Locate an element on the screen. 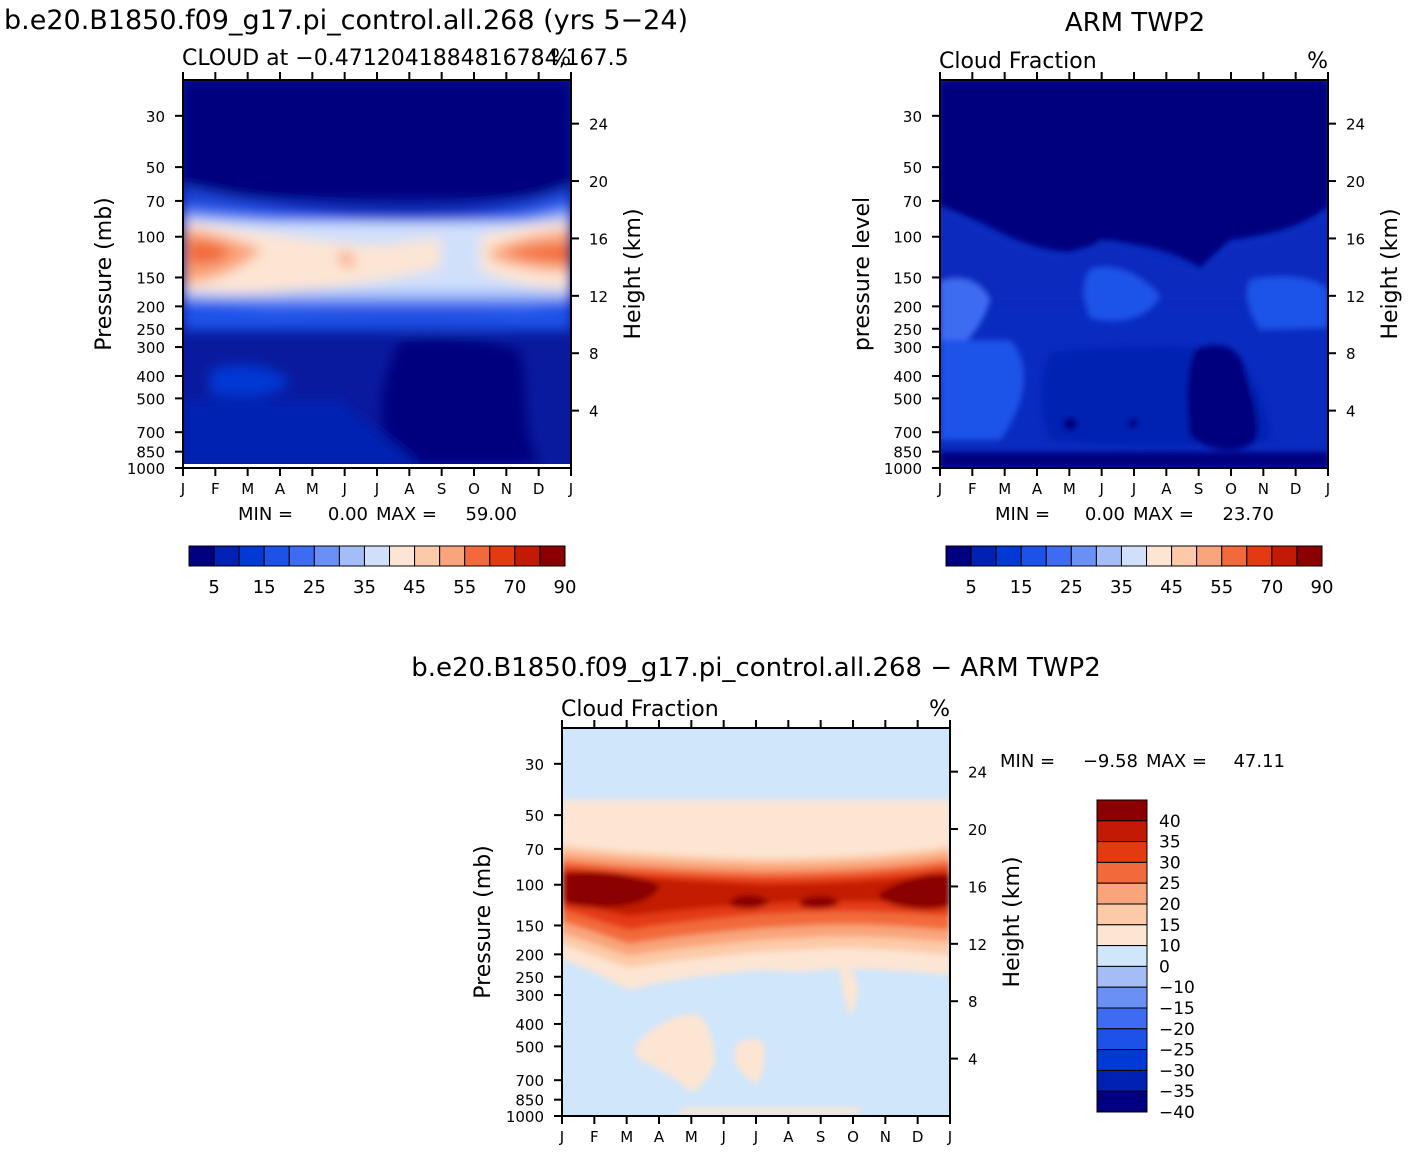 This screenshot has width=1408, height=1156. pressure-tick-label: 100 is located at coordinates (529, 886).